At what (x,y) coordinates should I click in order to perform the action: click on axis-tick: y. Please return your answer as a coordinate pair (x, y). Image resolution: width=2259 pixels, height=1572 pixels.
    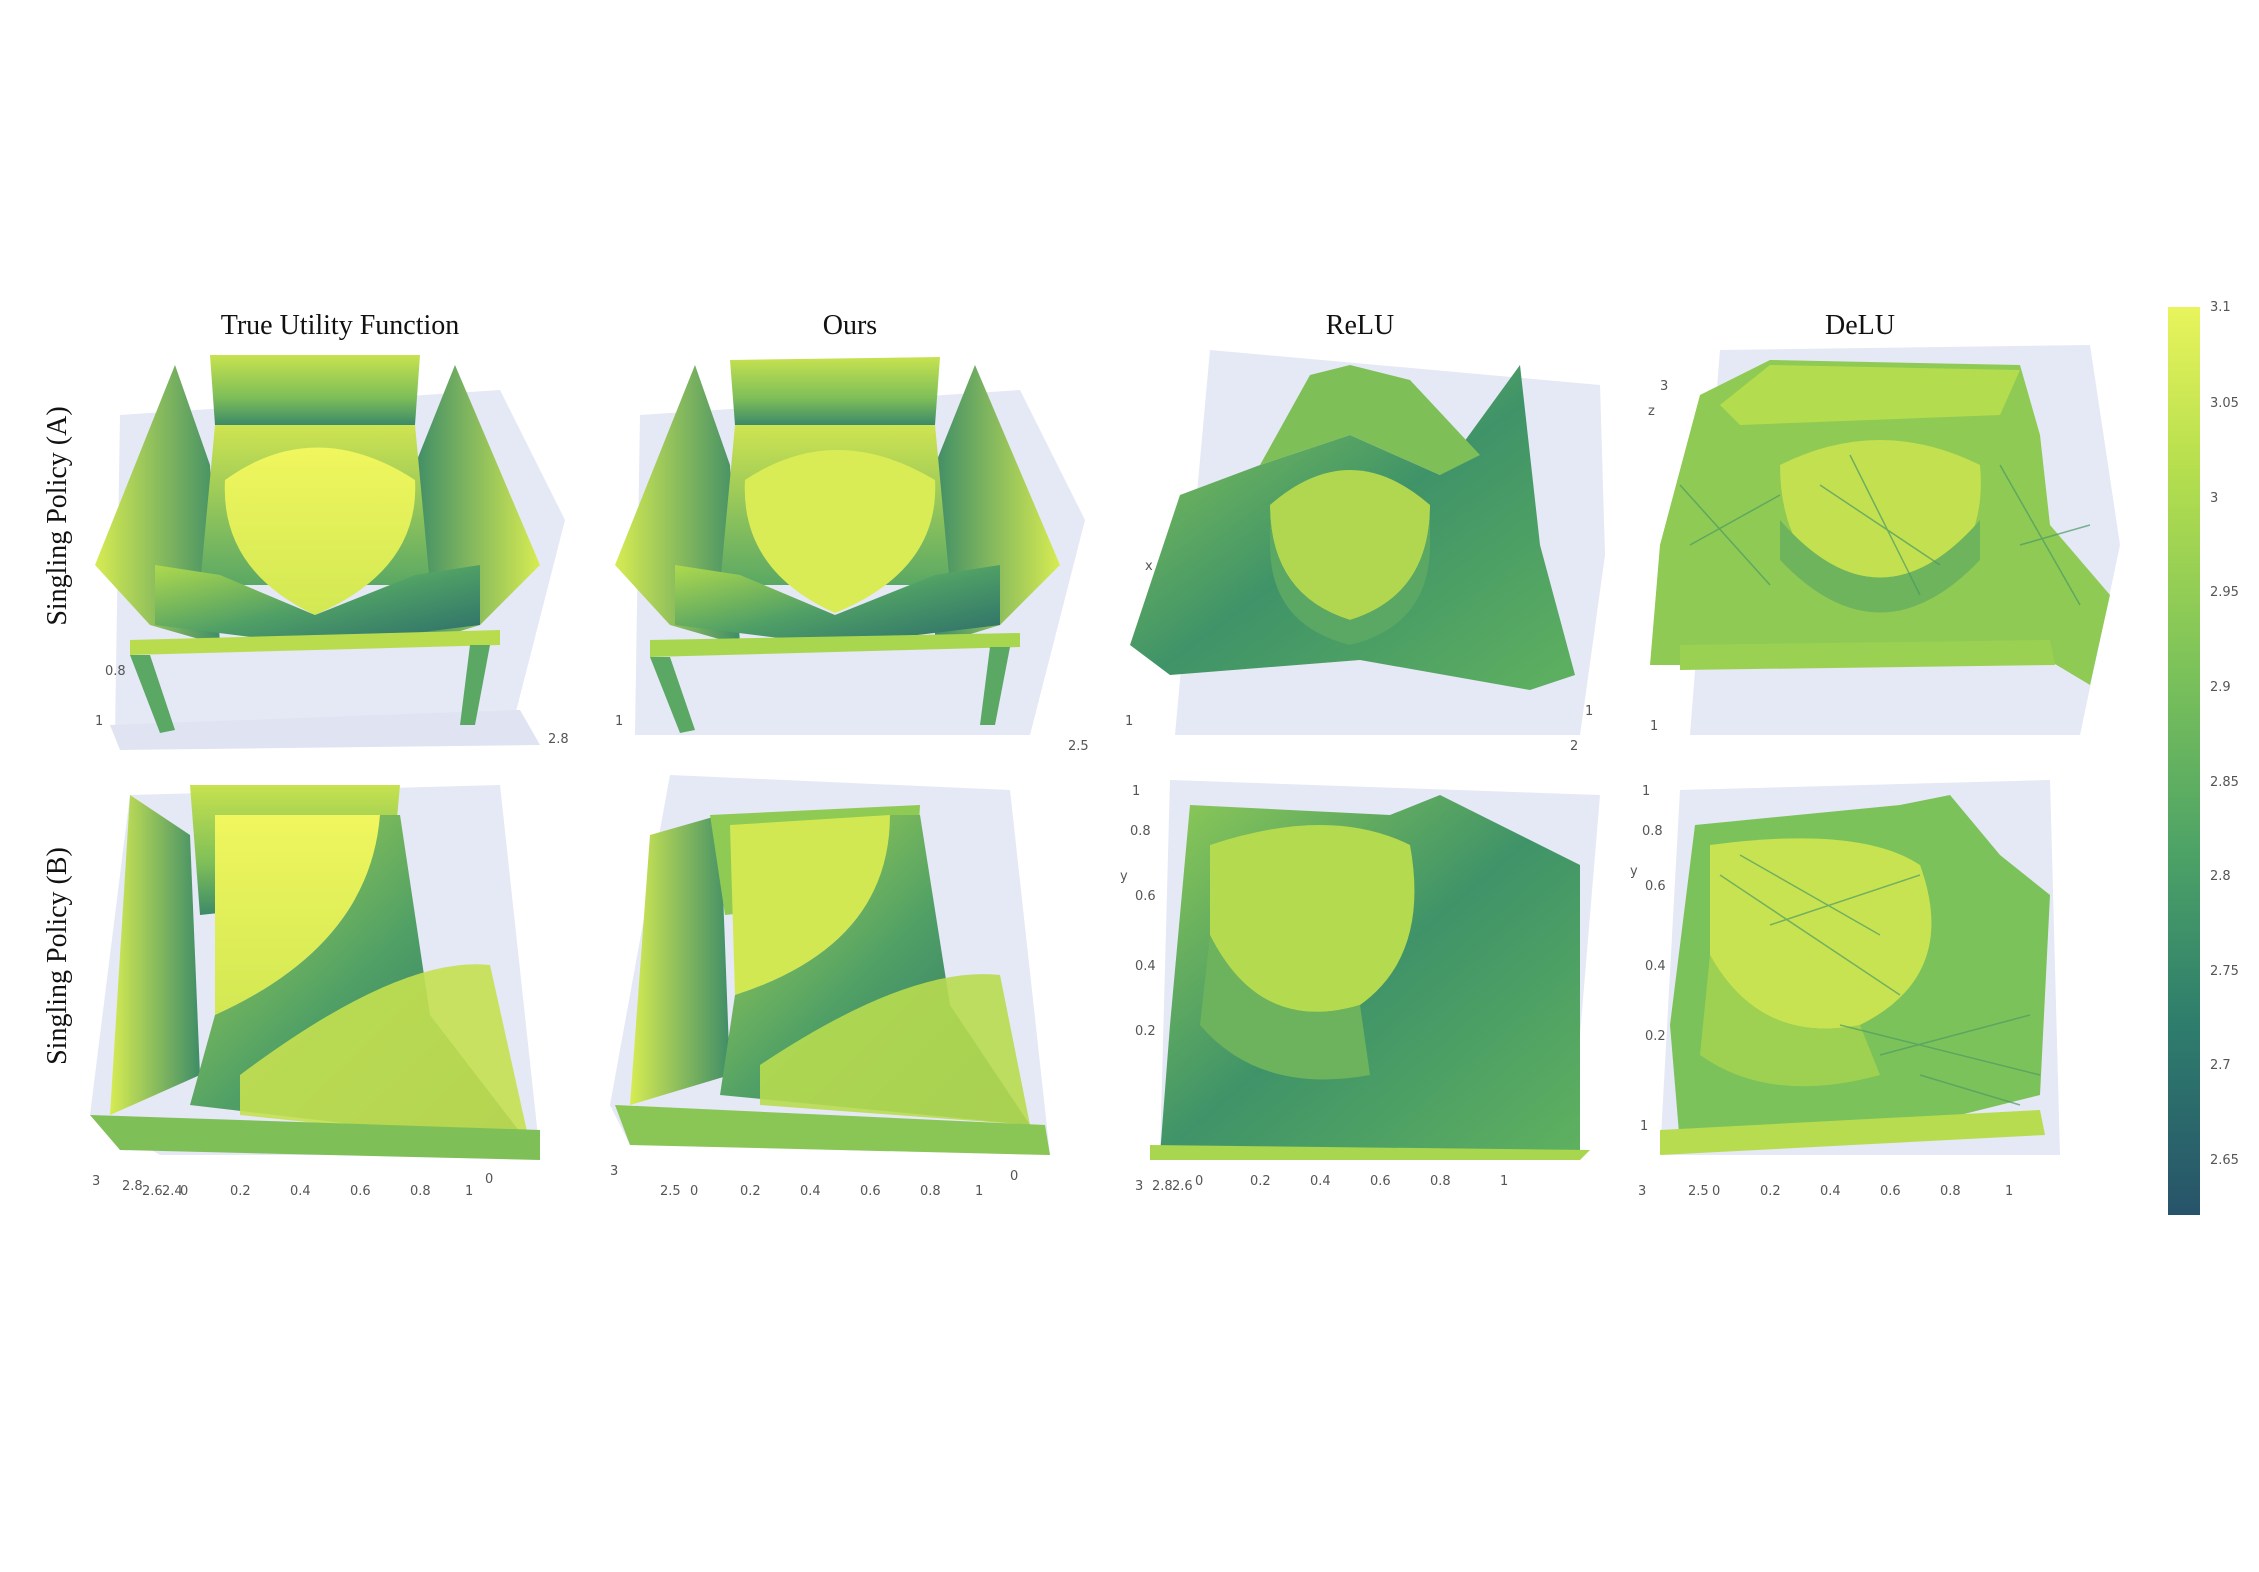
    Looking at the image, I should click on (1634, 871).